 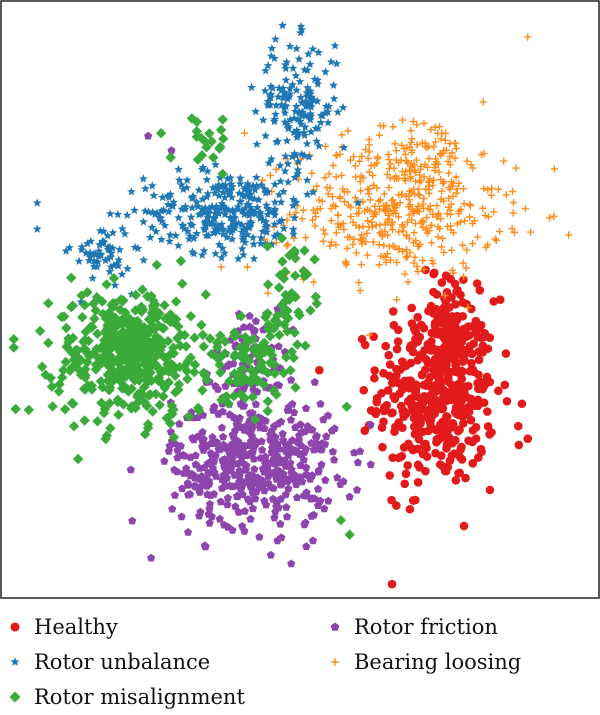 What do you see at coordinates (139, 697) in the screenshot?
I see `legend-label-rotor-misalignment: Rotor misalignment` at bounding box center [139, 697].